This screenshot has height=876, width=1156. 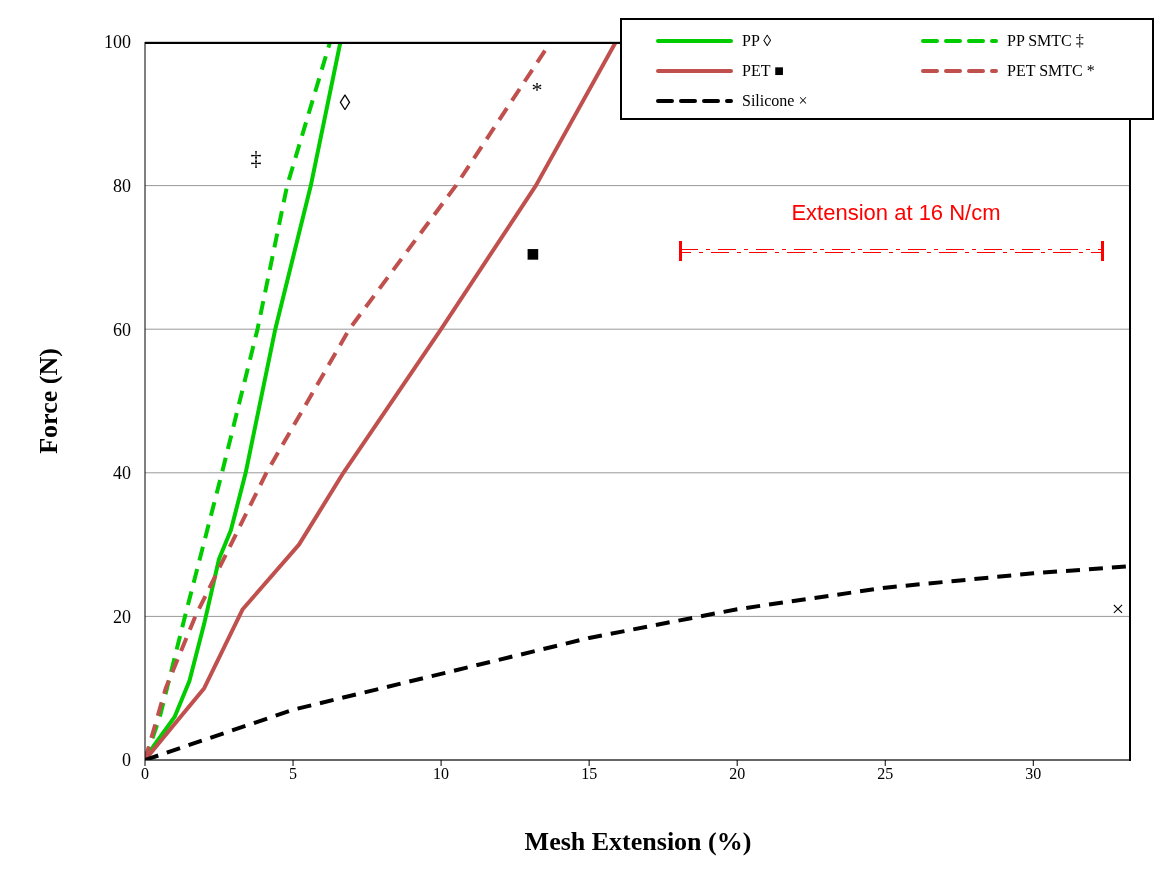 What do you see at coordinates (1045, 41) in the screenshot?
I see `legend-label: PP SMTC ‡` at bounding box center [1045, 41].